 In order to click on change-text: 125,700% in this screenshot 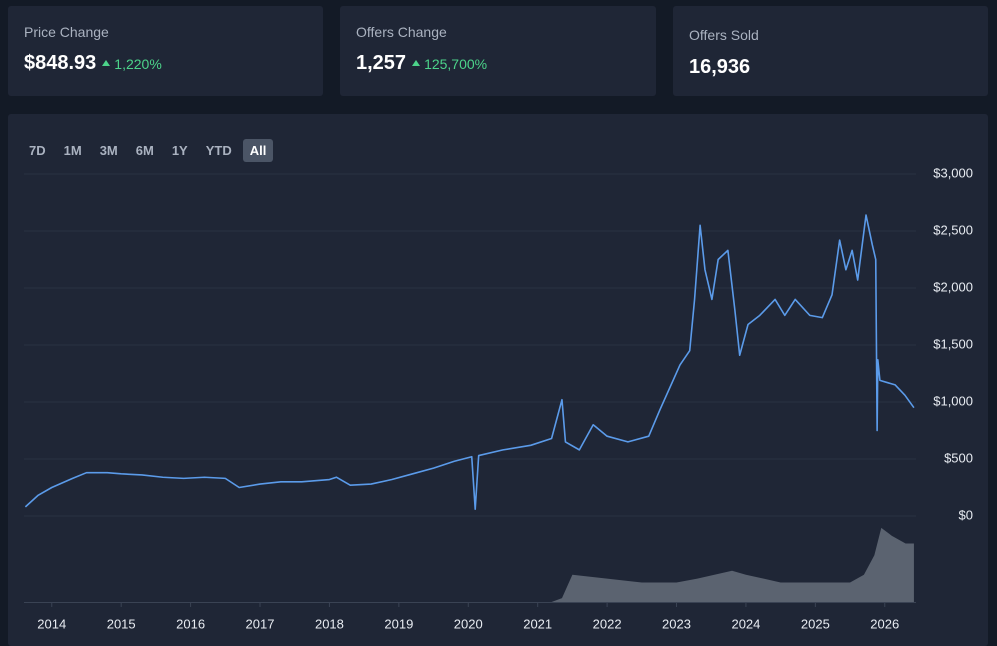, I will do `click(456, 64)`.